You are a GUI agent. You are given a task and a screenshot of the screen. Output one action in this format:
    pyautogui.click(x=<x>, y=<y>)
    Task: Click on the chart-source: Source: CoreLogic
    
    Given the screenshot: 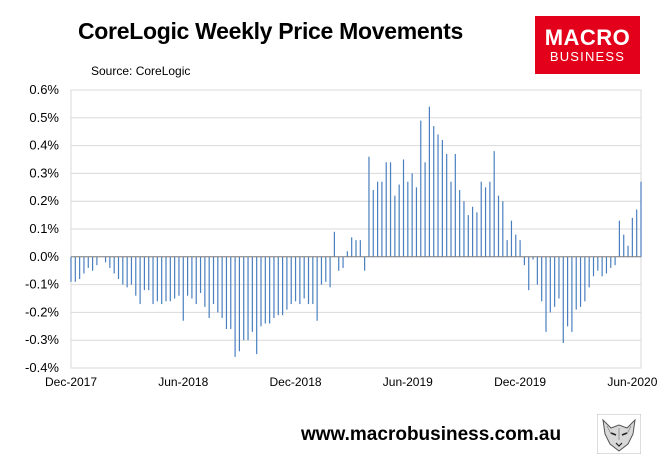 What is the action you would take?
    pyautogui.click(x=141, y=71)
    